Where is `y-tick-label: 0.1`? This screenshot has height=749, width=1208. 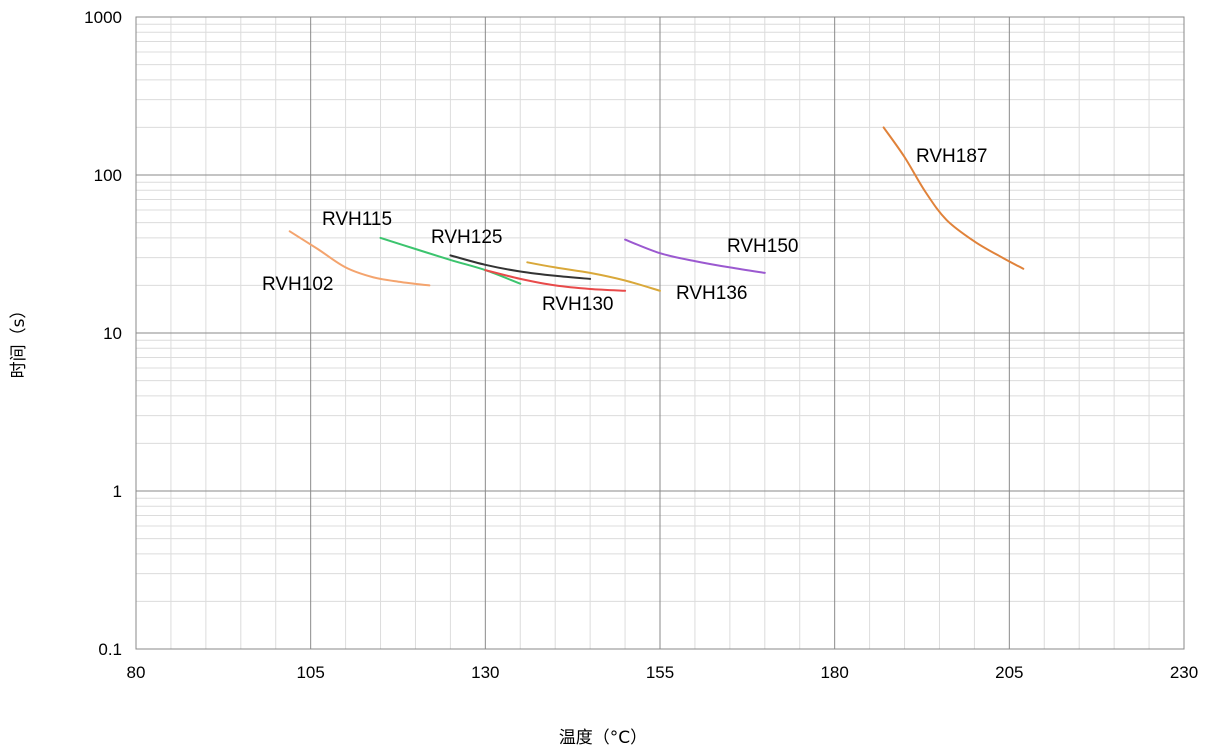
y-tick-label: 0.1 is located at coordinates (110, 649).